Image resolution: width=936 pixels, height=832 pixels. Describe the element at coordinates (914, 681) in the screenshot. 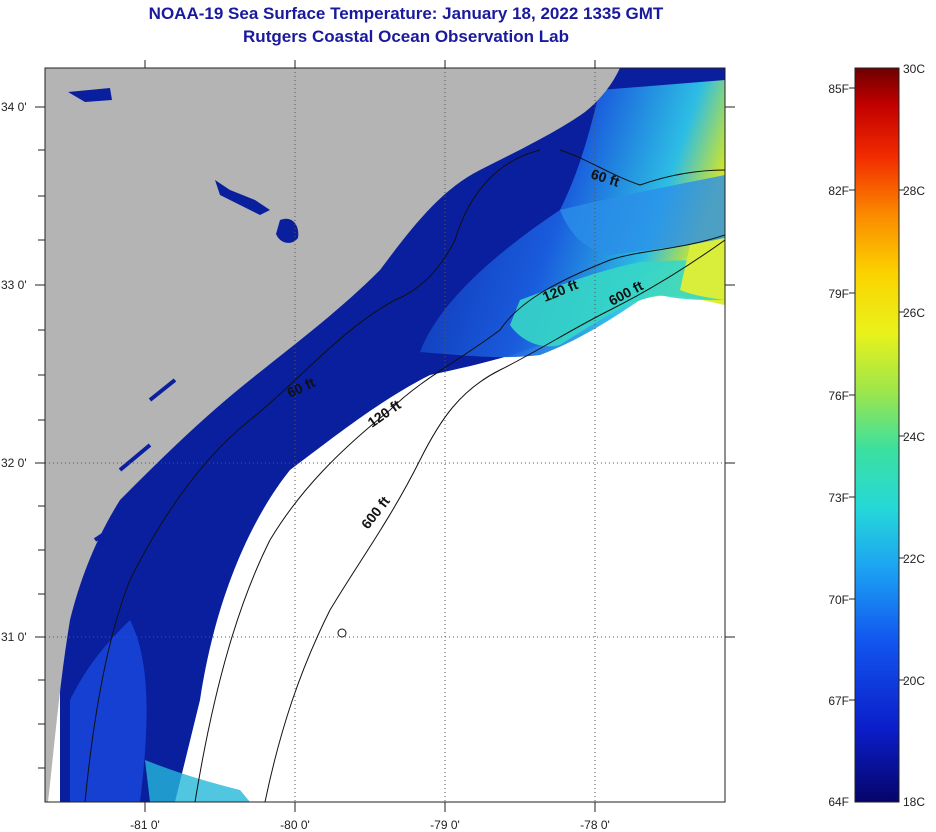

I see `colorbar-c-label: 20C` at that location.